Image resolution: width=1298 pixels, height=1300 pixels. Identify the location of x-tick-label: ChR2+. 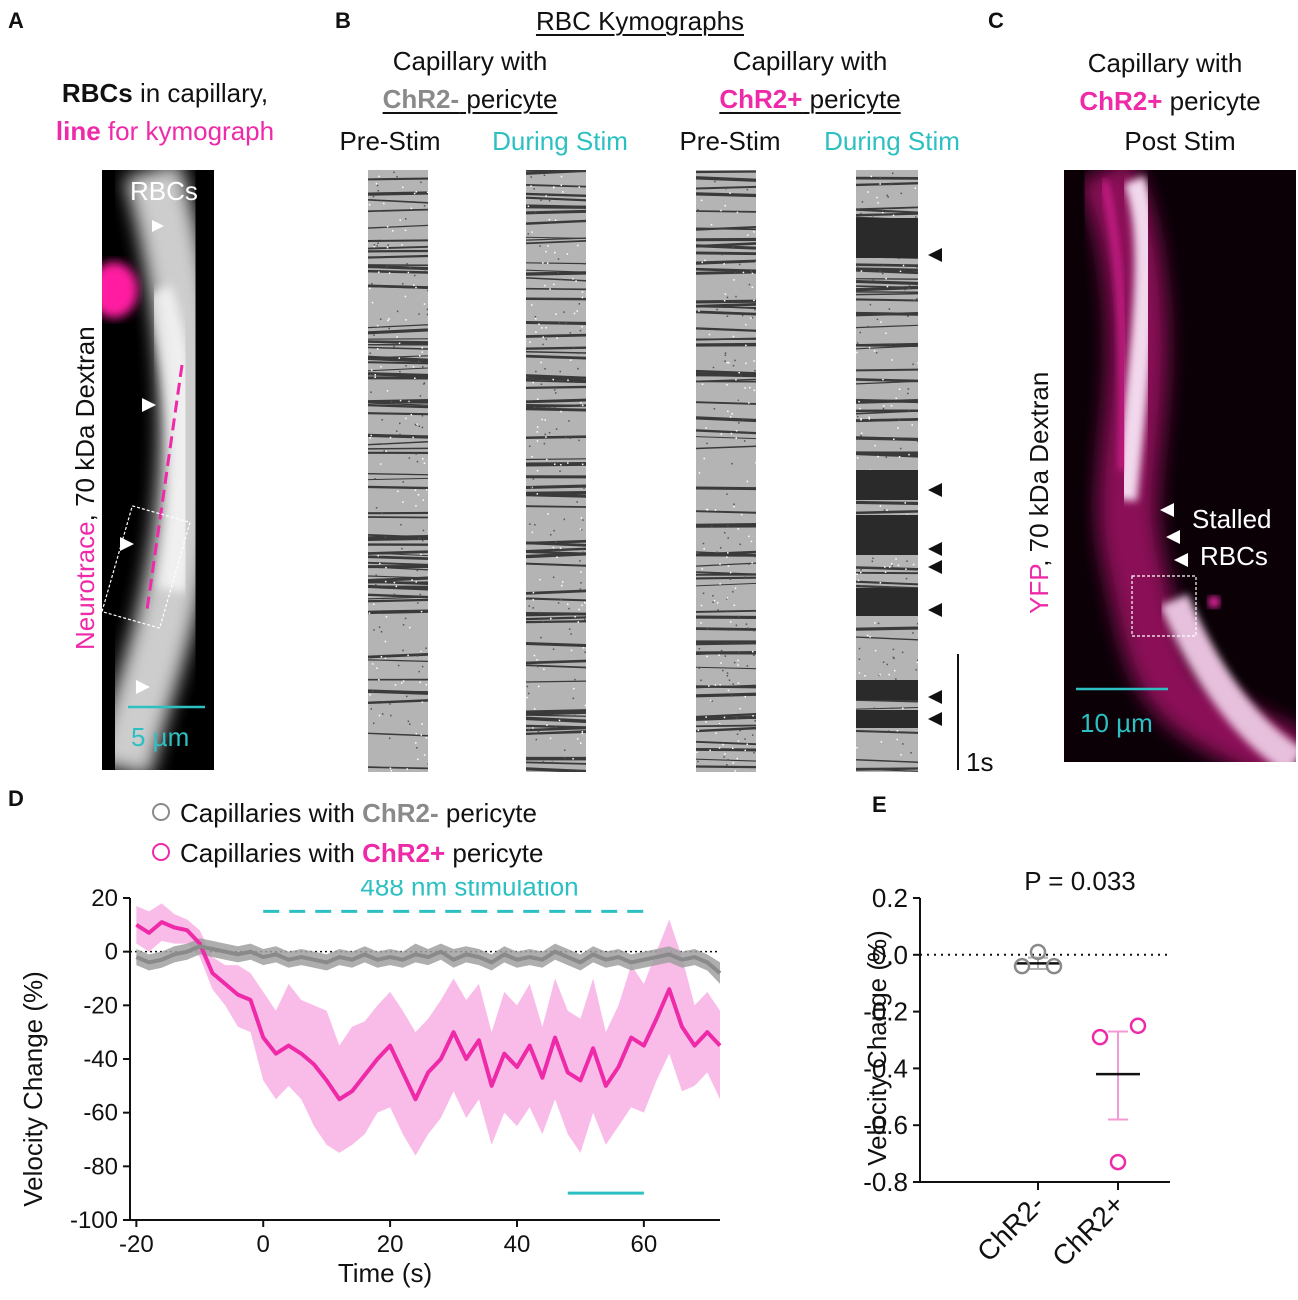
(1088, 1230).